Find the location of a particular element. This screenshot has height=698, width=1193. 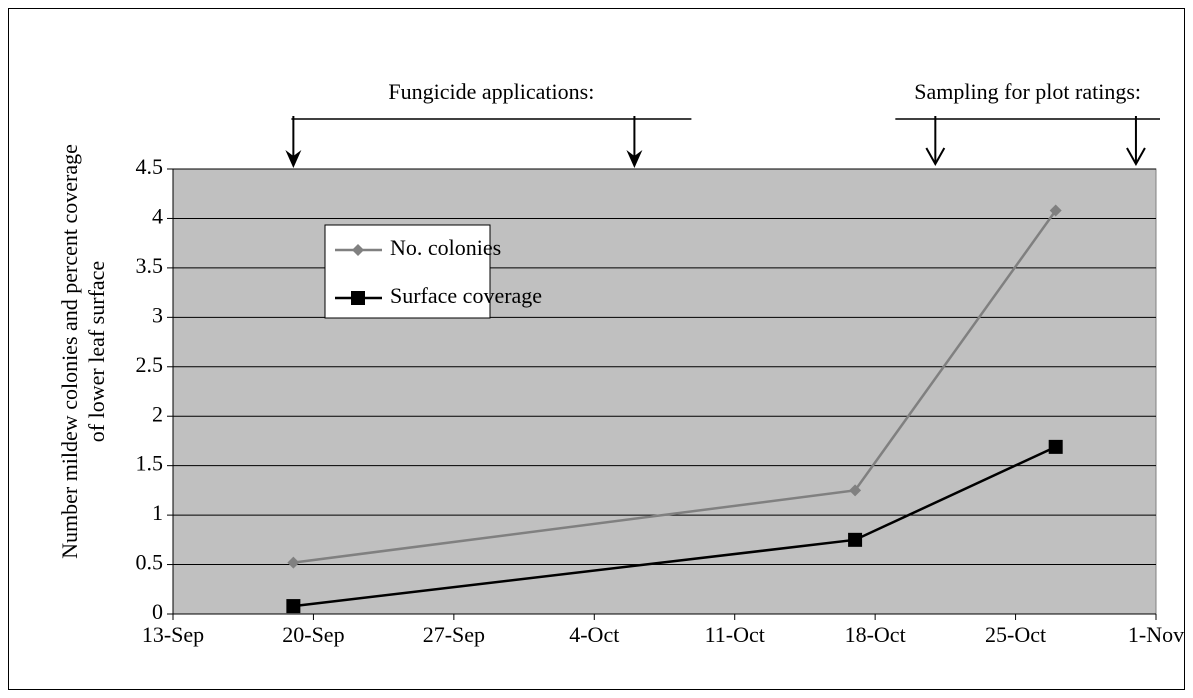

y-tick-label: 1 is located at coordinates (157, 512).